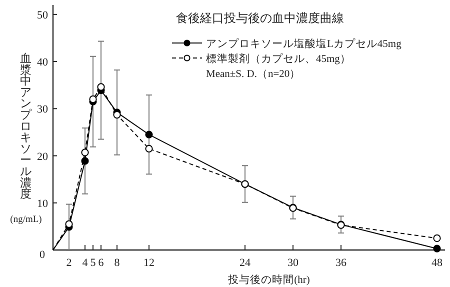 This screenshot has width=450, height=287. I want to click on x-axis-title: 投与後の時間(hr), so click(268, 279).